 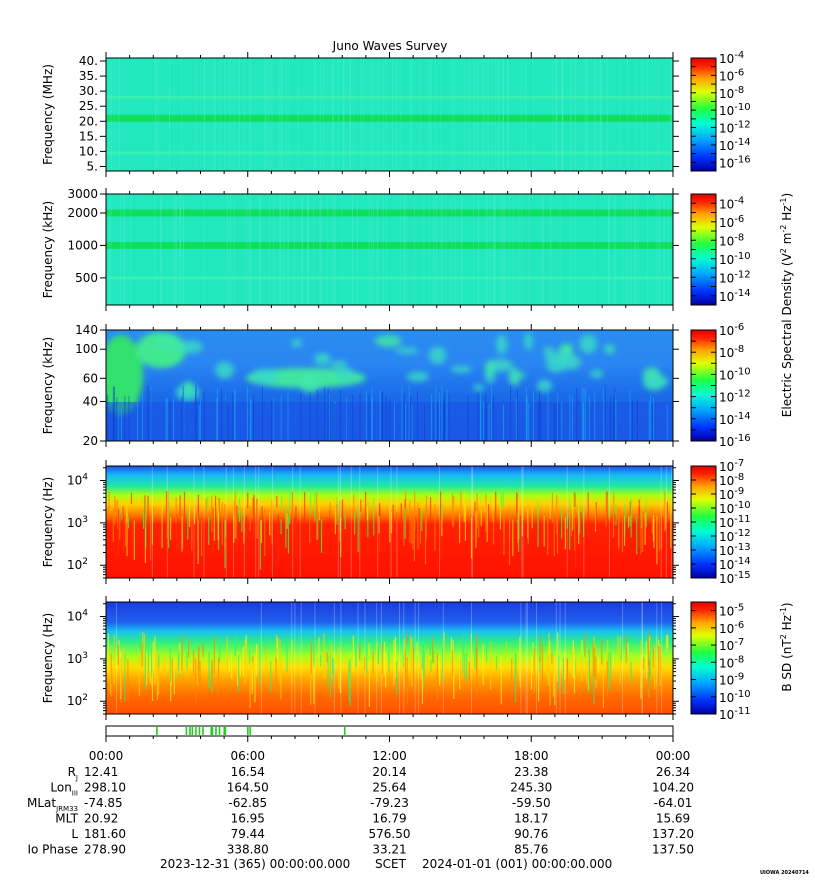 What do you see at coordinates (389, 850) in the screenshot?
I see `row-value: 33.21` at bounding box center [389, 850].